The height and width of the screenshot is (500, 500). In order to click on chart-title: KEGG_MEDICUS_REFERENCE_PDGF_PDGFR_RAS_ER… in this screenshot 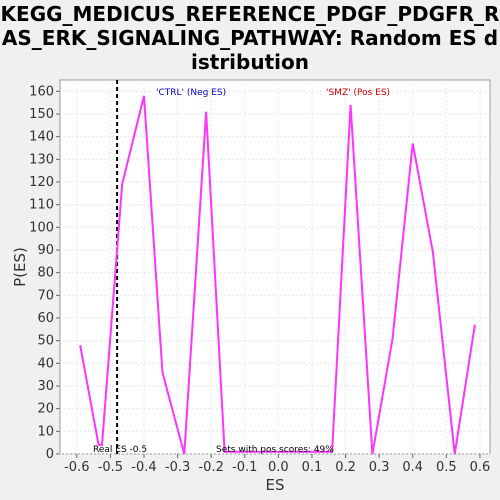, I will do `click(250, 38)`.